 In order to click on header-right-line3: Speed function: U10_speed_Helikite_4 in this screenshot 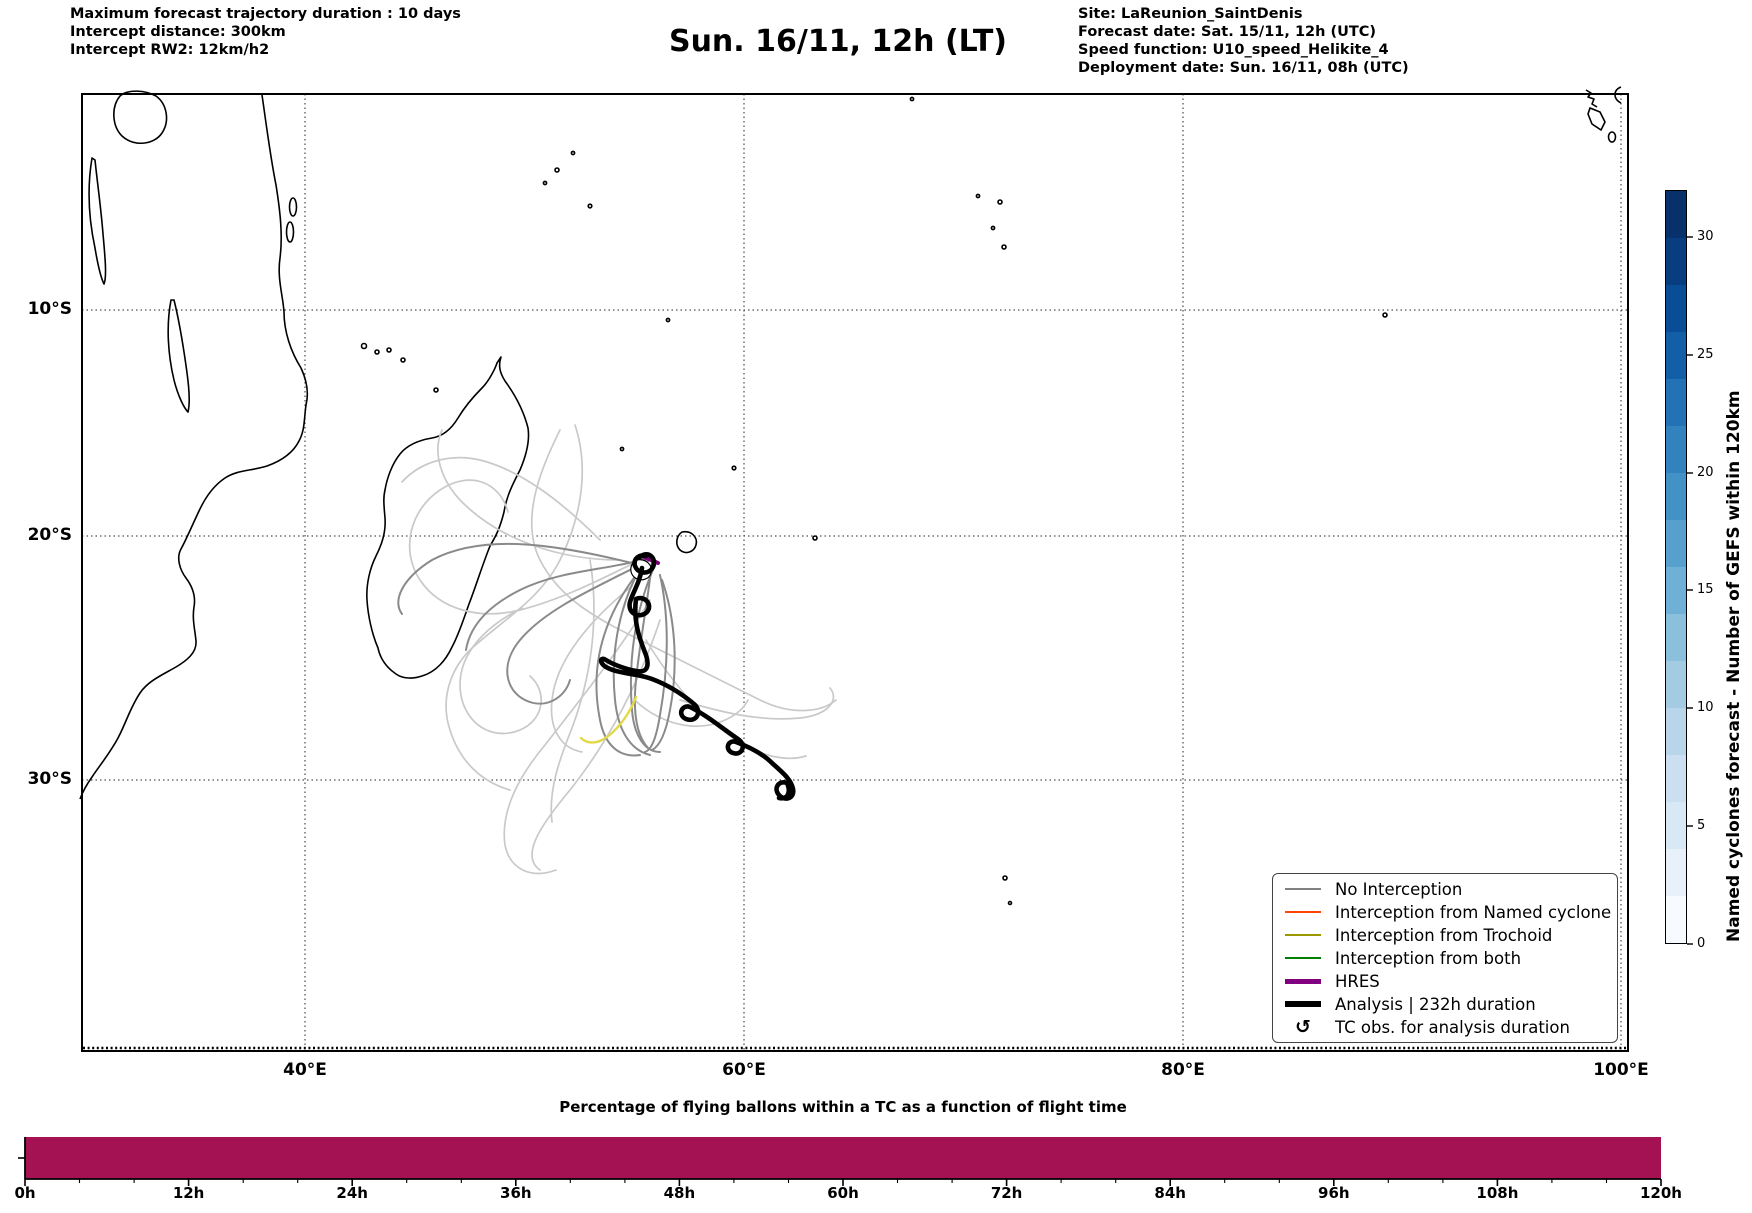, I will do `click(1233, 50)`.